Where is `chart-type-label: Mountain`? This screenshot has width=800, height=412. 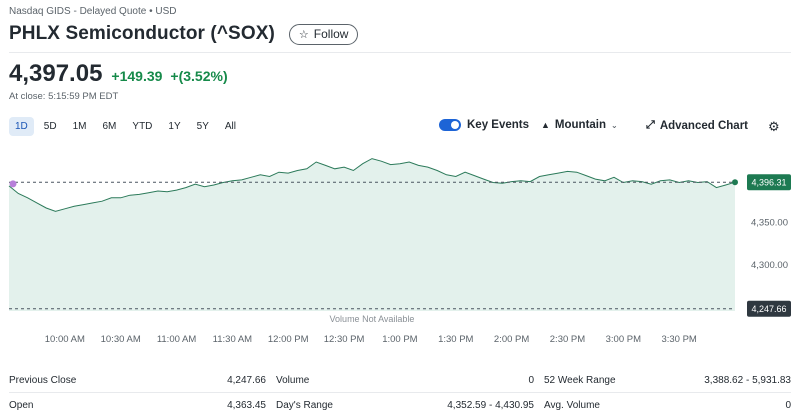
chart-type-label: Mountain is located at coordinates (580, 125).